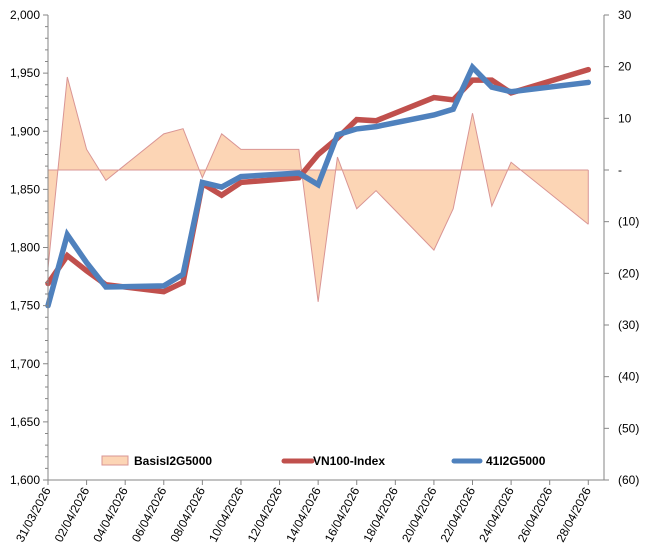 Image resolution: width=646 pixels, height=557 pixels. Describe the element at coordinates (349, 461) in the screenshot. I see `legend-label-vn100: VN100-Index` at that location.